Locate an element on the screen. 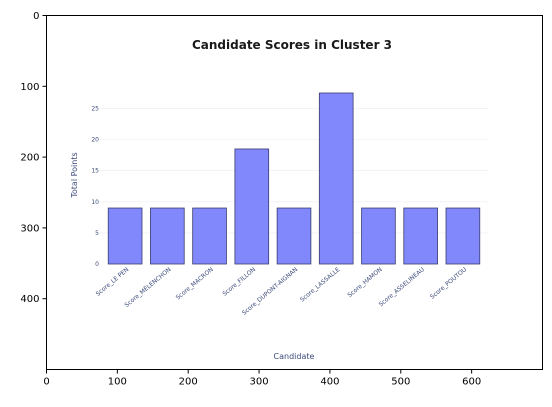 The height and width of the screenshot is (407, 552). outer-y-ticks: 0 100 200 300 400 is located at coordinates (33, 158).